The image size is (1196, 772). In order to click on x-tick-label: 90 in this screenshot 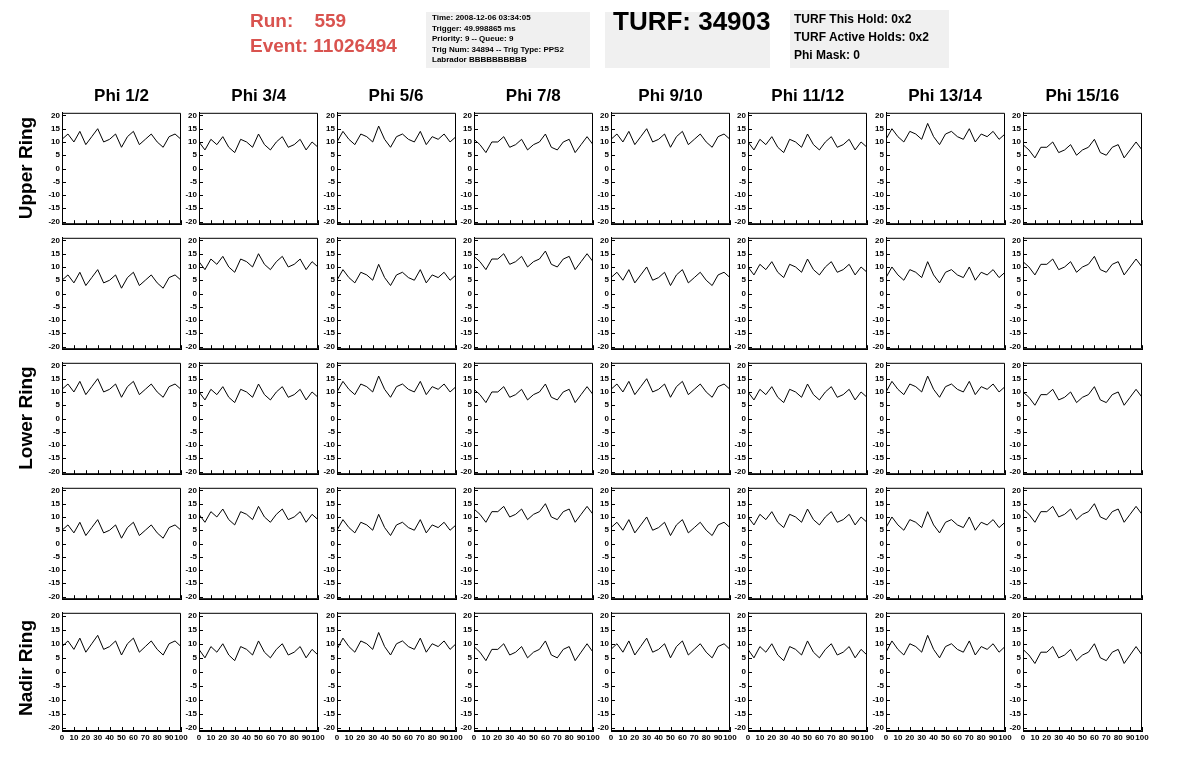, I will do `click(1130, 737)`.